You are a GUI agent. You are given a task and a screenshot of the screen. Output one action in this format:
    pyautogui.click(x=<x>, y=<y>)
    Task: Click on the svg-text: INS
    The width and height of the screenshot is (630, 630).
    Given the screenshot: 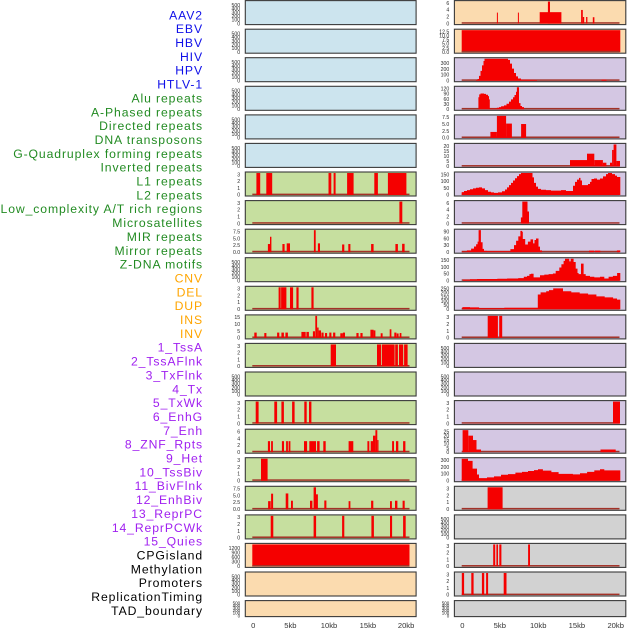 What is the action you would take?
    pyautogui.click(x=191, y=320)
    